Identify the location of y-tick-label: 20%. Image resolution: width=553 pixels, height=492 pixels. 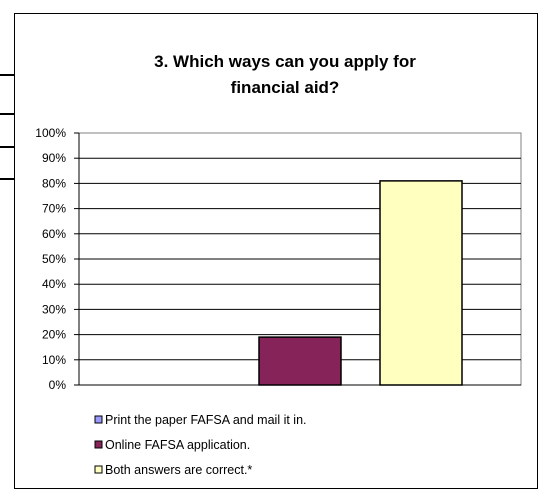
(54, 335).